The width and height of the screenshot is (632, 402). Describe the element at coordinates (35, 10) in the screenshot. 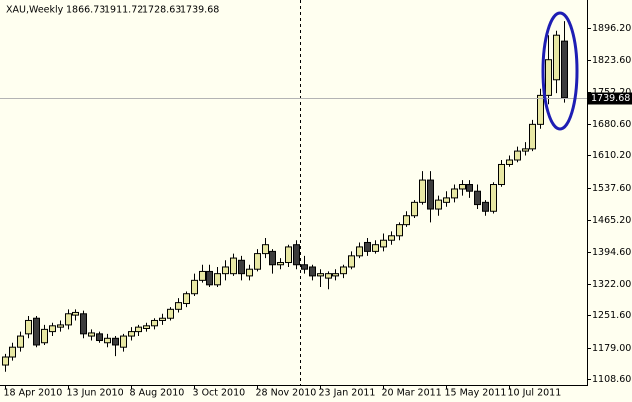

I see `symbol-title: XAU,Weekly` at that location.